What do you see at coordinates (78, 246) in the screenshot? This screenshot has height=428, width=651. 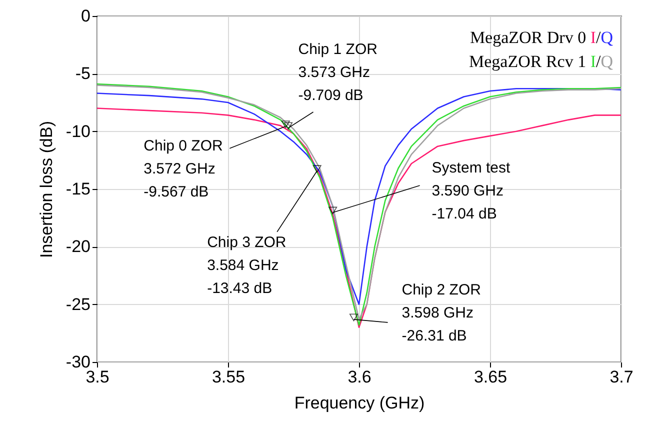 I see `y-tick-label: -20` at bounding box center [78, 246].